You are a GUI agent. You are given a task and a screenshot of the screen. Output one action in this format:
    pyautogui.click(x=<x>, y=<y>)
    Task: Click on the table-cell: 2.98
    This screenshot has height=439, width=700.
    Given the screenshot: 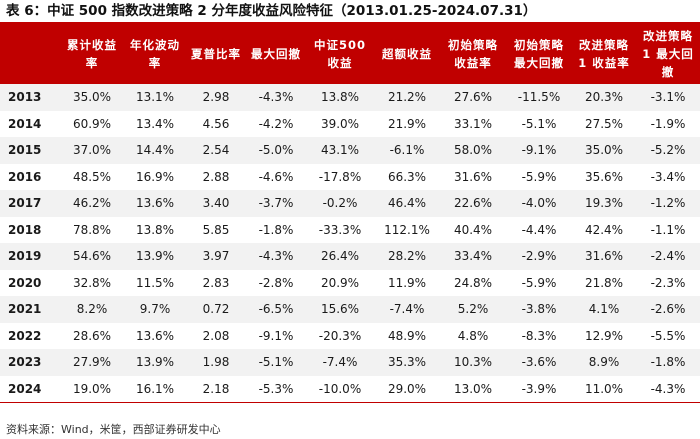 What is the action you would take?
    pyautogui.click(x=216, y=97)
    